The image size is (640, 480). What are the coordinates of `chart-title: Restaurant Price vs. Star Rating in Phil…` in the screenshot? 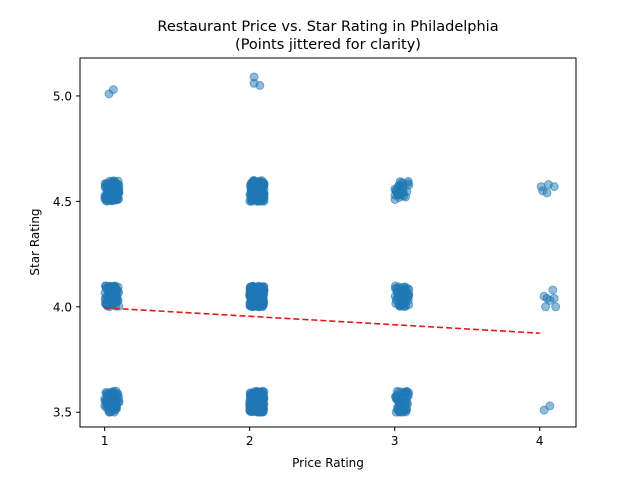 It's located at (327, 27).